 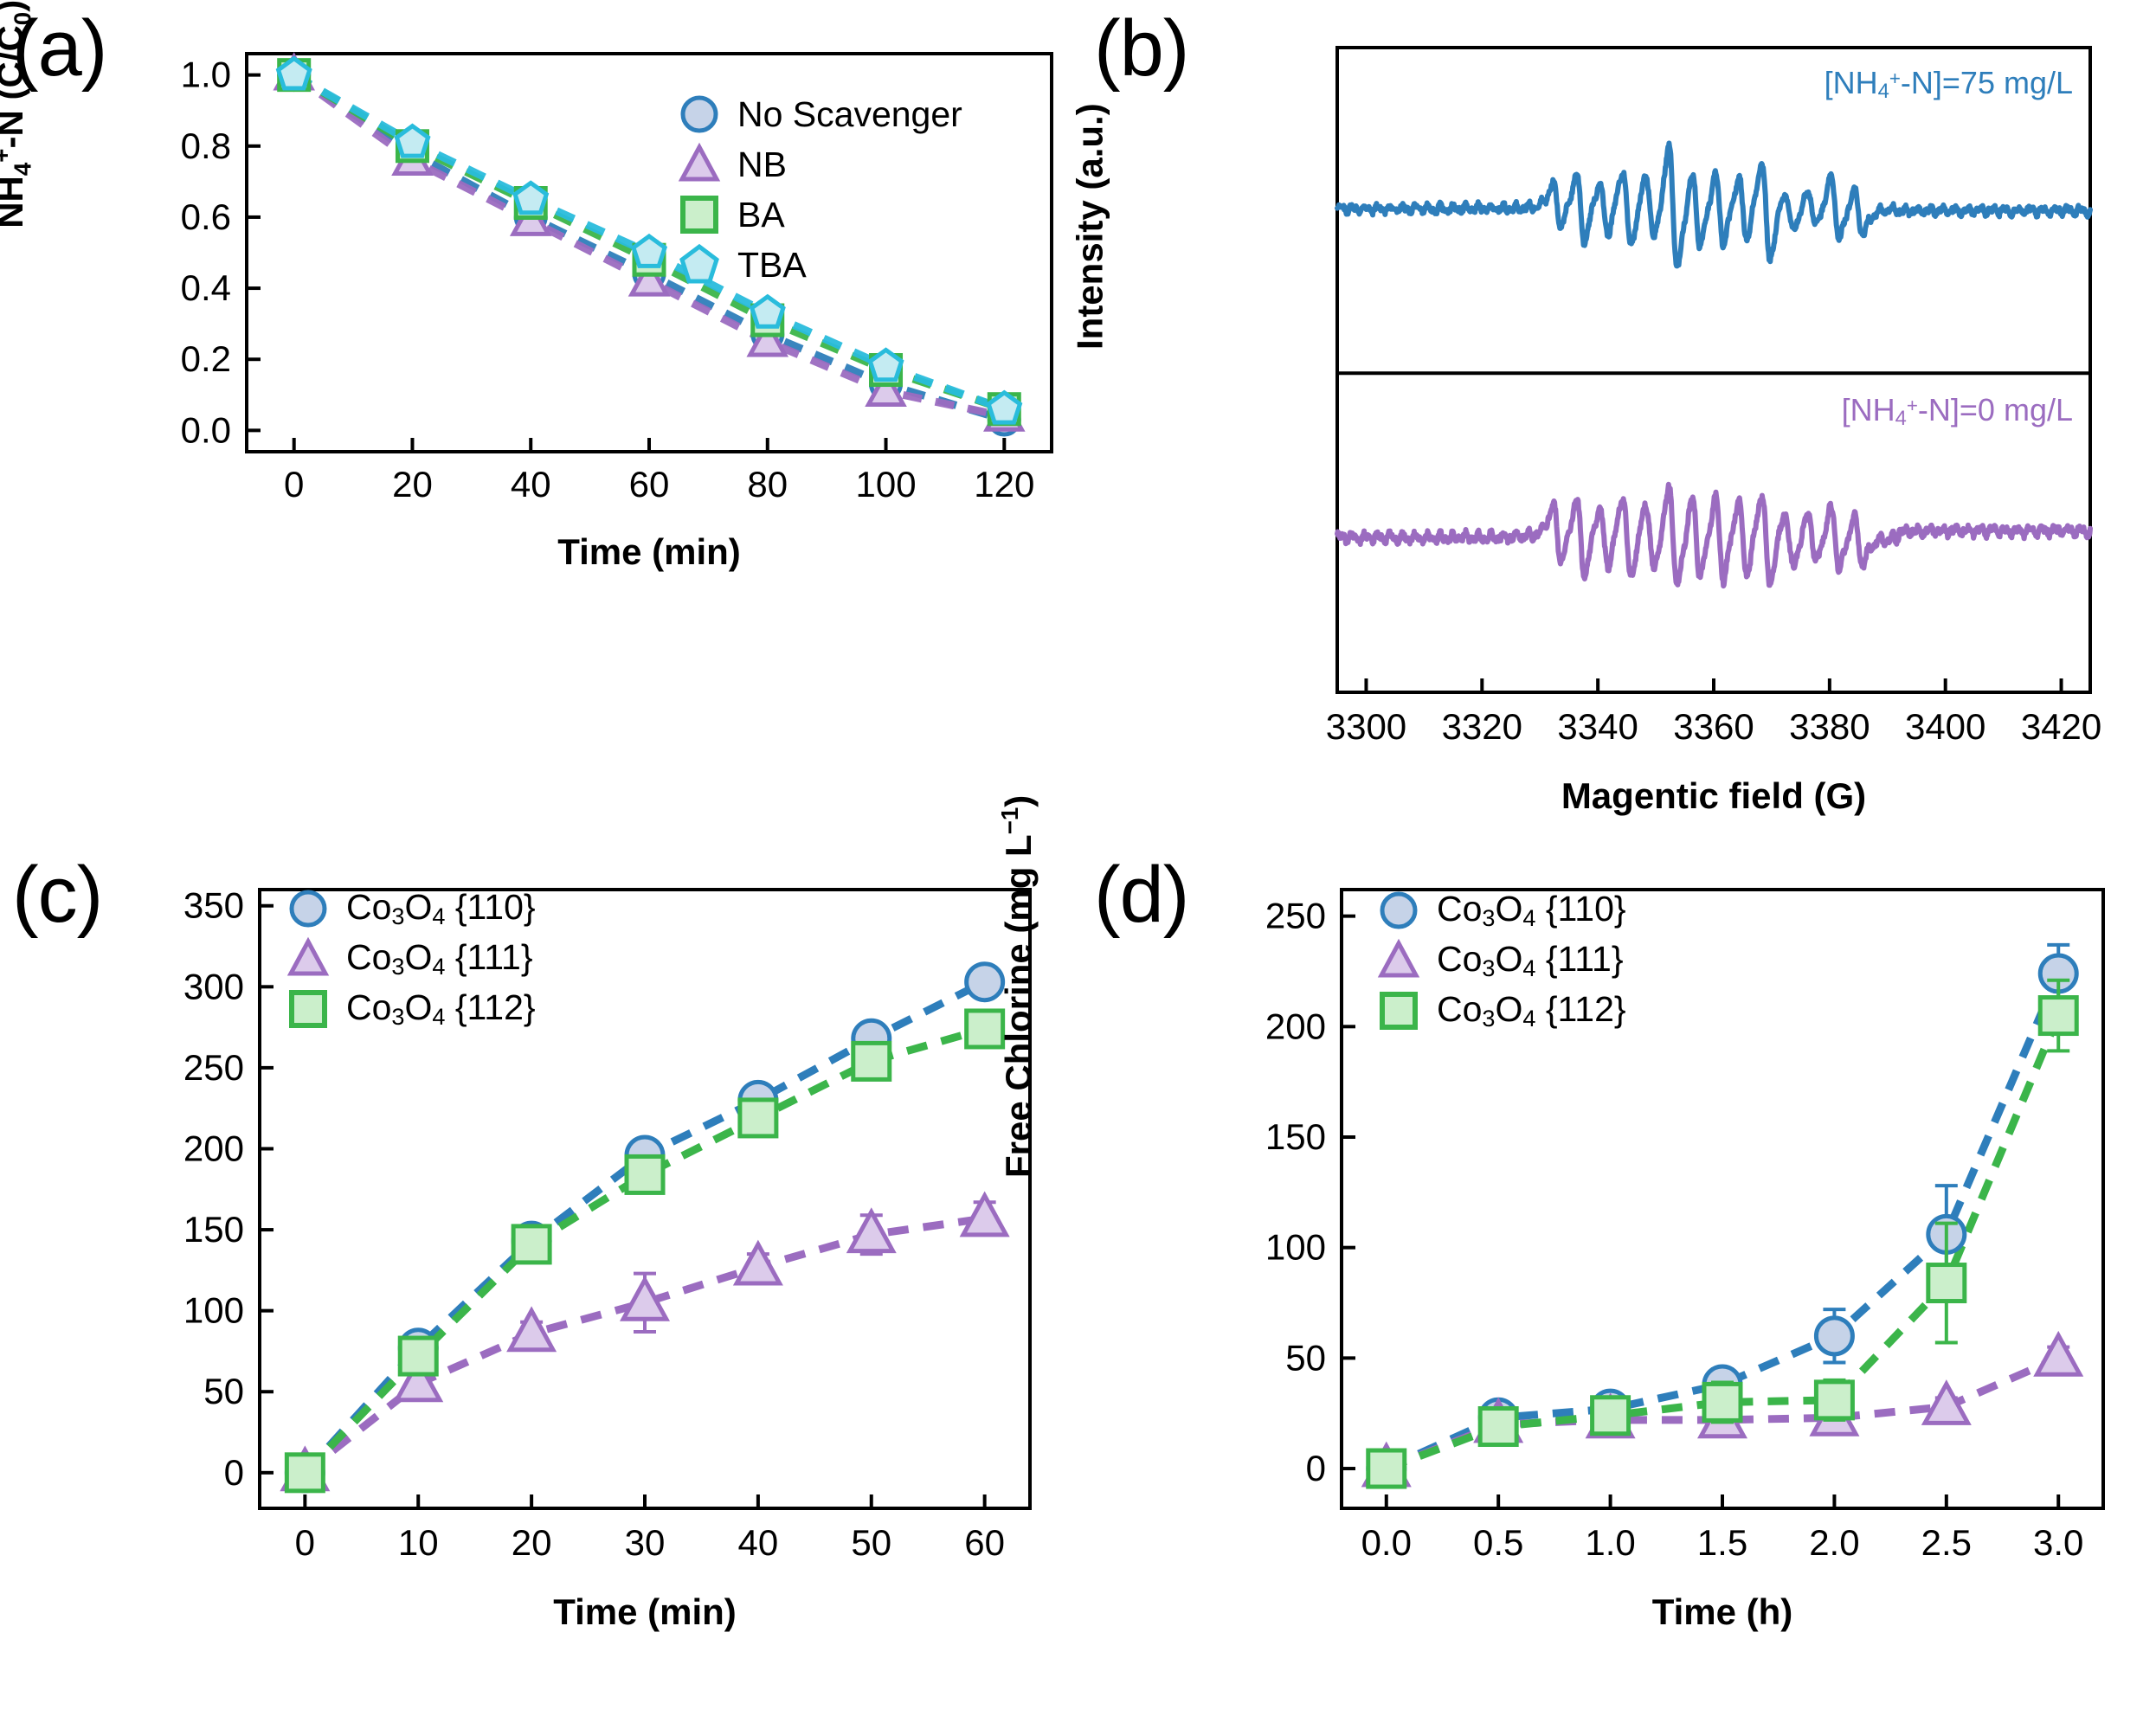 What do you see at coordinates (8, 156) in the screenshot?
I see `ylabel-sup: +` at bounding box center [8, 156].